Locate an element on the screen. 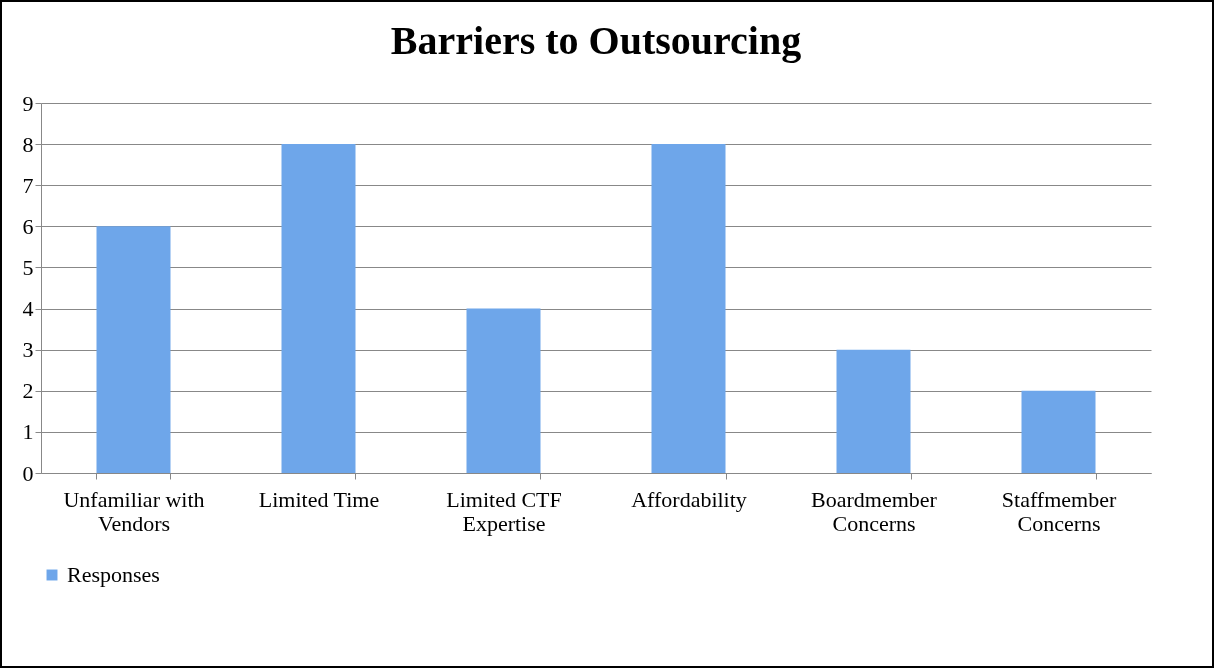 Image resolution: width=1216 pixels, height=670 pixels. x-tick-label: Limited CTF Expertise is located at coordinates (504, 511).